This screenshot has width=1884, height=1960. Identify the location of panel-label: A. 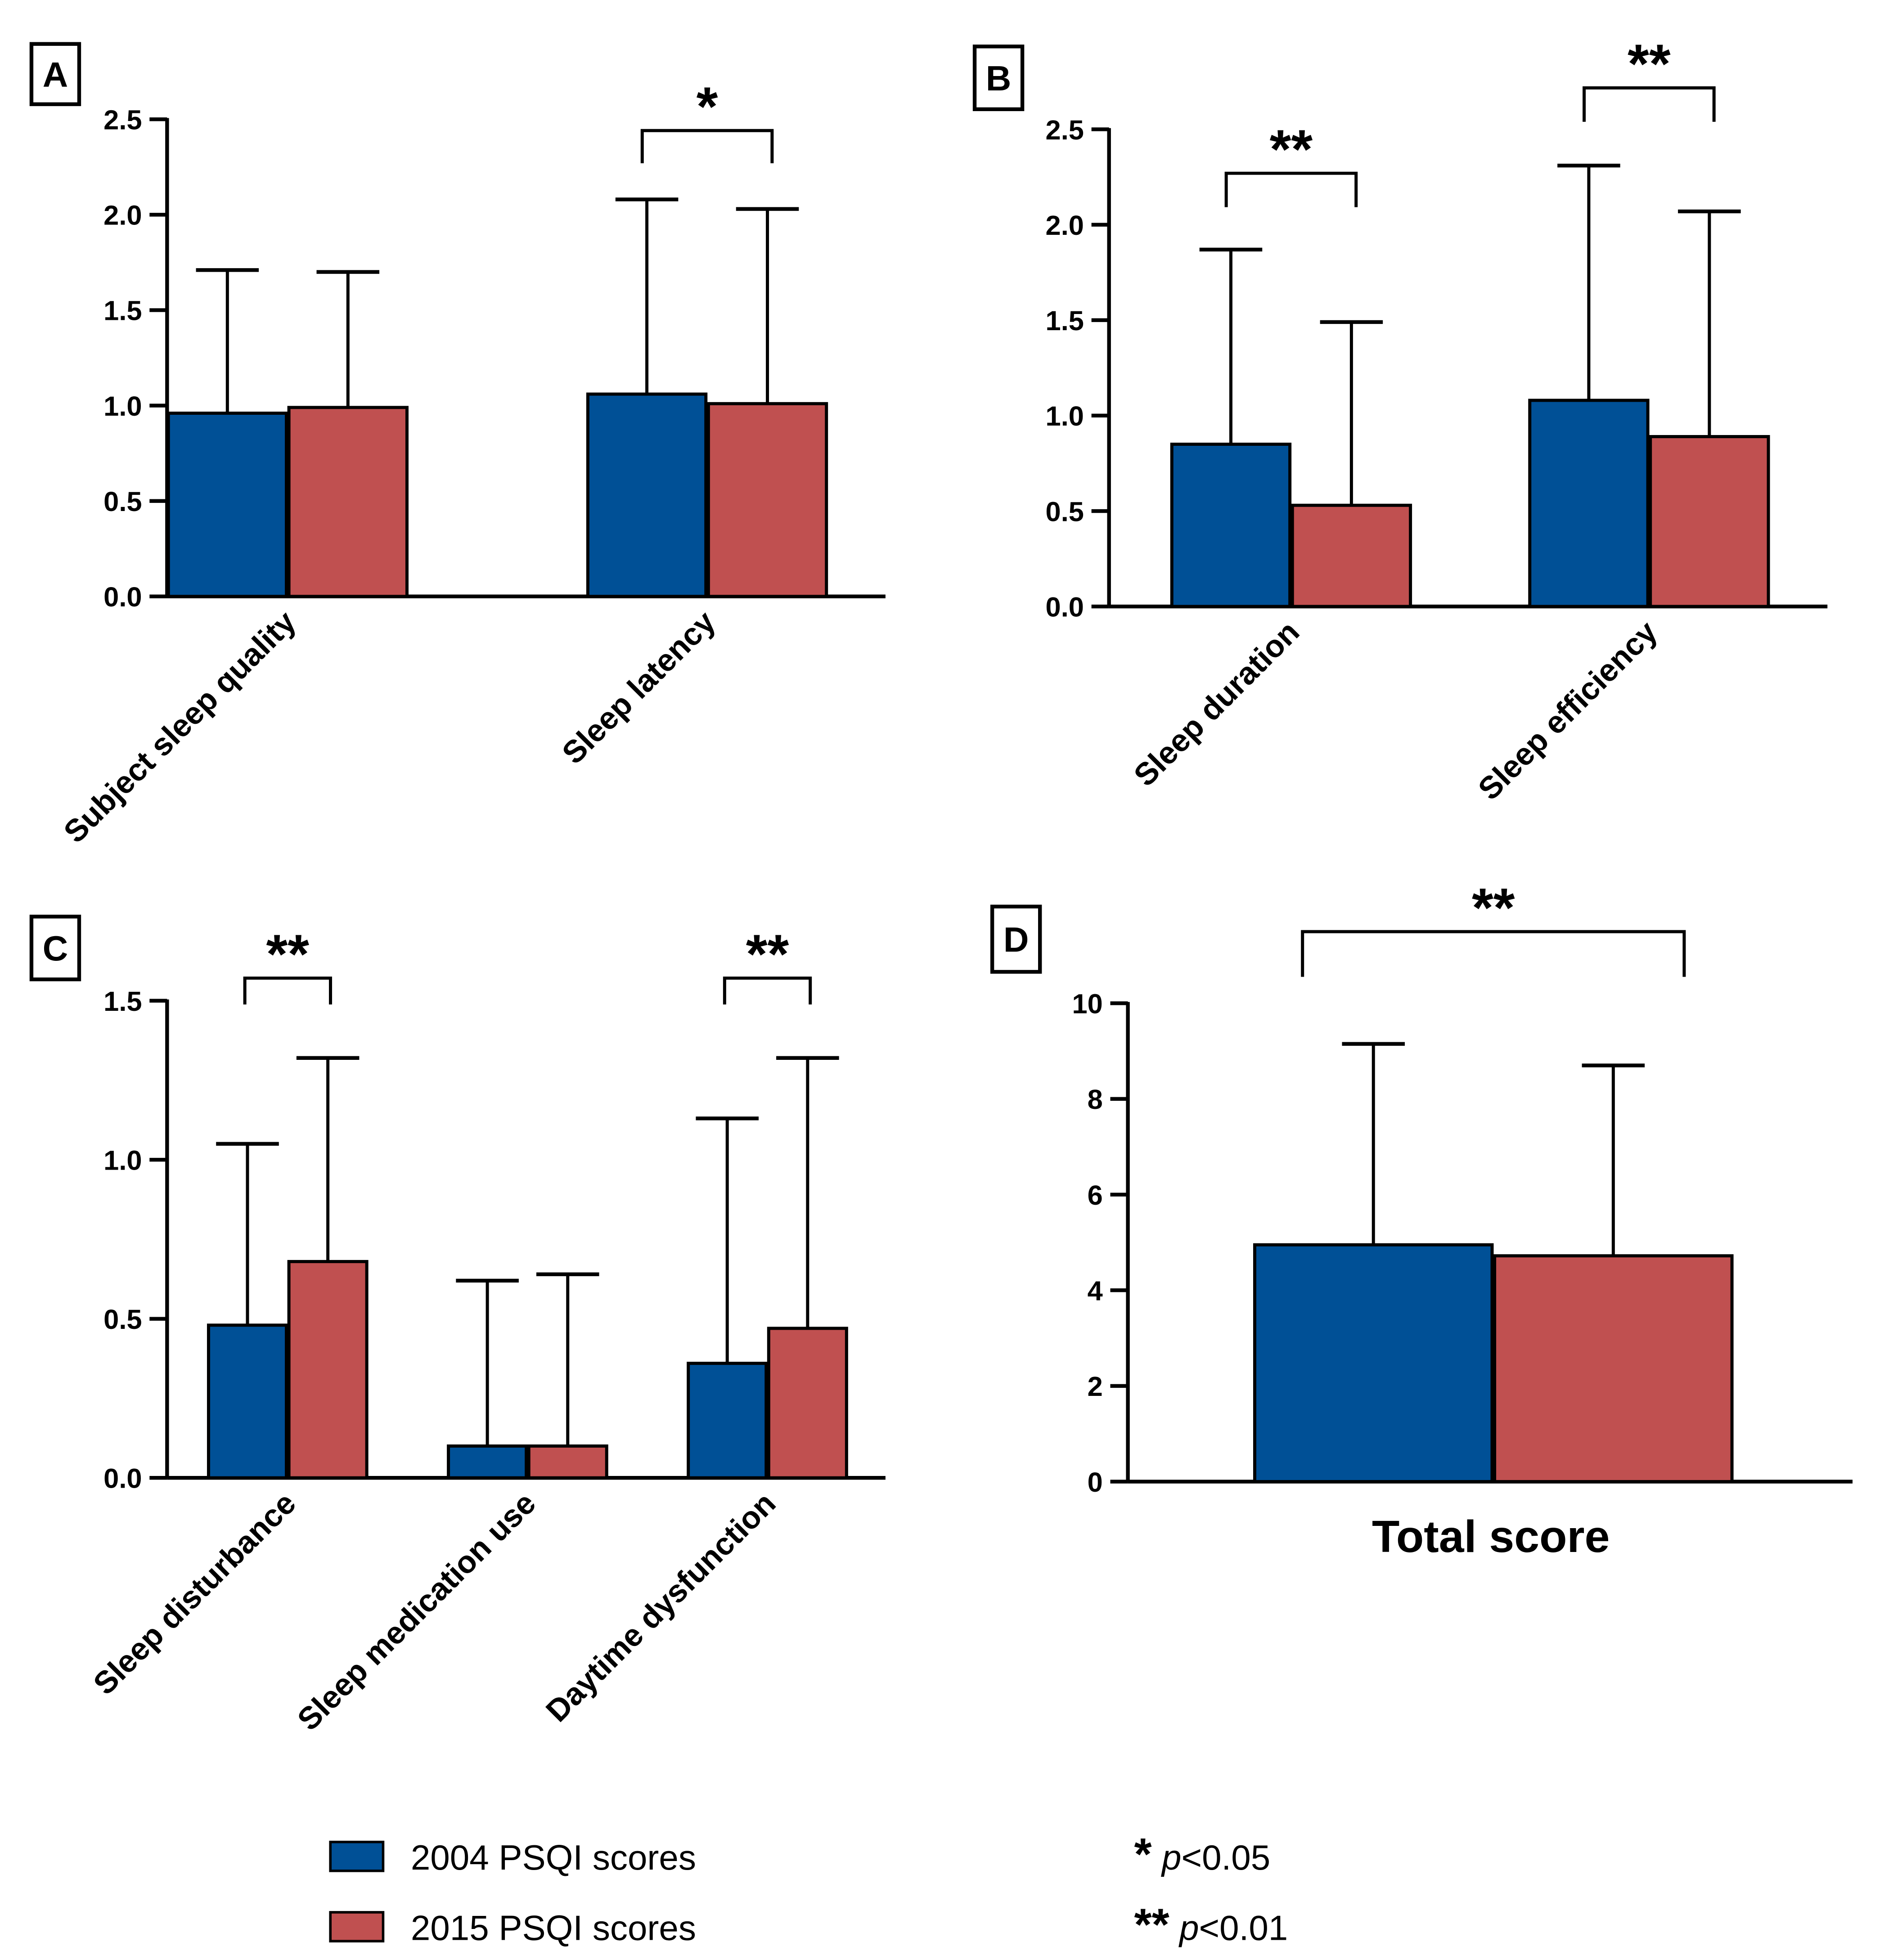
(55, 74).